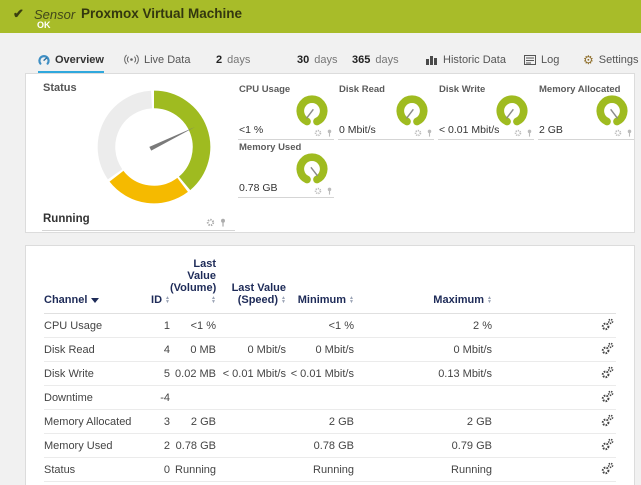  Describe the element at coordinates (251, 130) in the screenshot. I see `gauge-value: <1 %` at that location.